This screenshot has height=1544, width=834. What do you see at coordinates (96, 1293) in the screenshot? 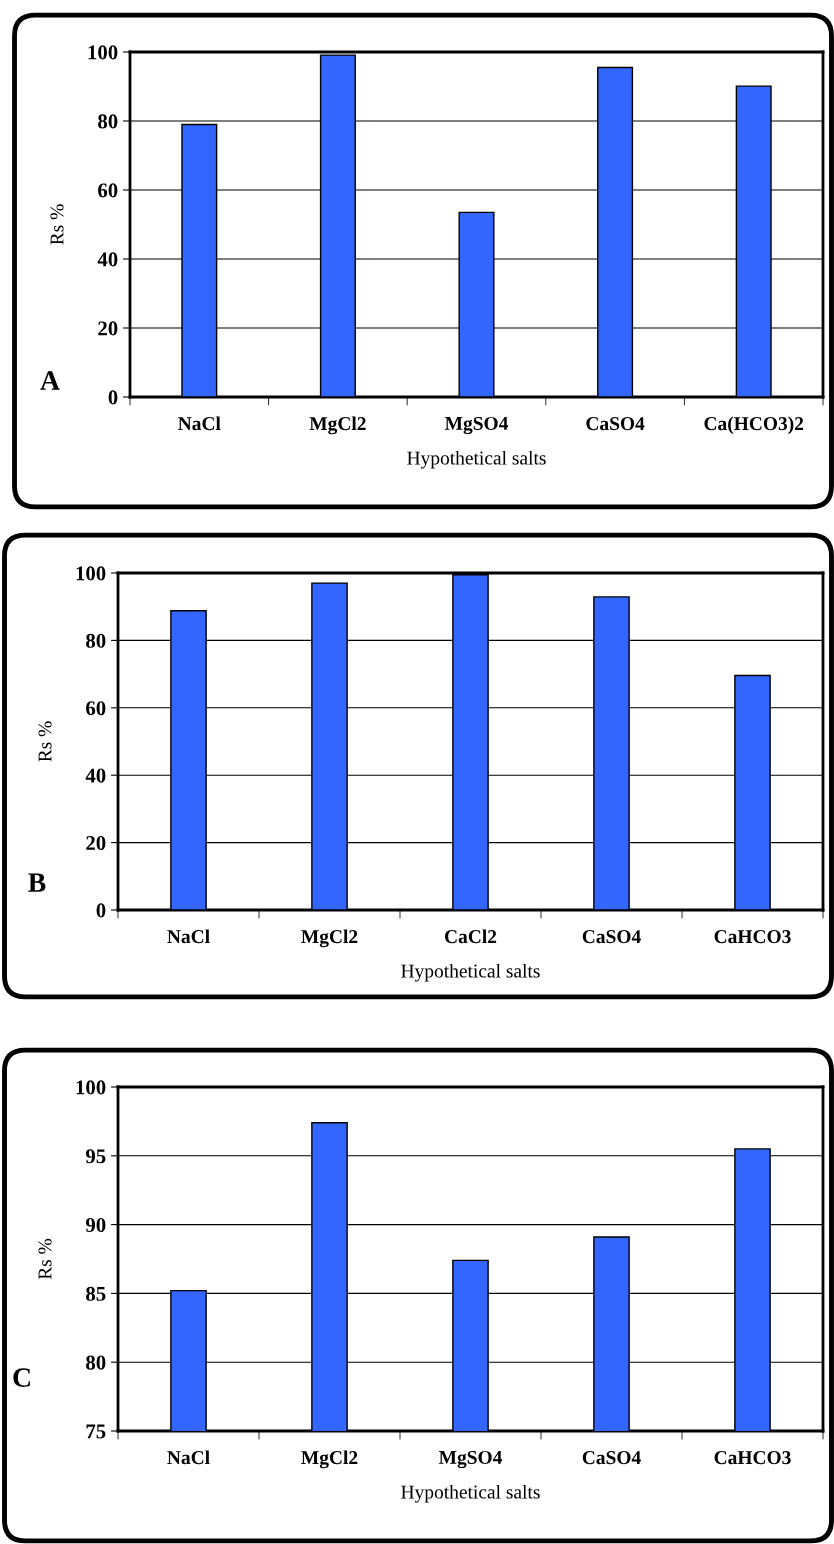
I see `y-tick-label: 85` at bounding box center [96, 1293].